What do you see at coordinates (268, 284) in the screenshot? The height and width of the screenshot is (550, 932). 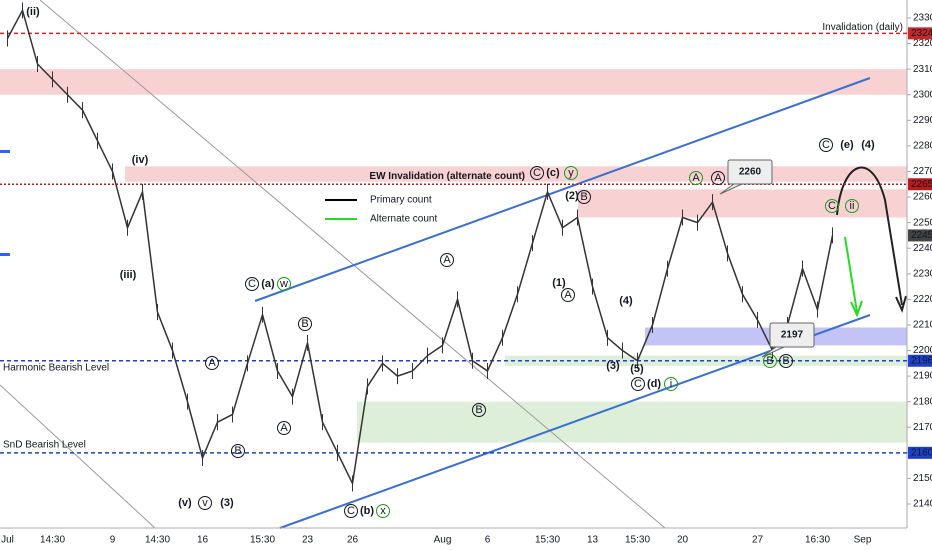 I see `annotation: (a)` at bounding box center [268, 284].